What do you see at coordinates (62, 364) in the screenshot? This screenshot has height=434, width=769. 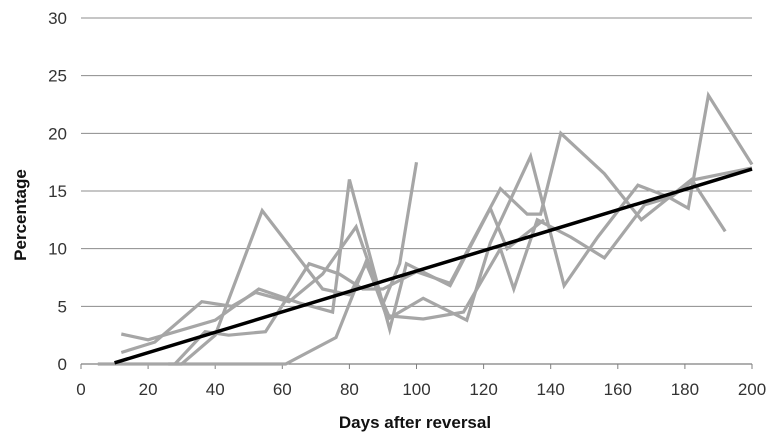 I see `y-tick-label-0: 0` at bounding box center [62, 364].